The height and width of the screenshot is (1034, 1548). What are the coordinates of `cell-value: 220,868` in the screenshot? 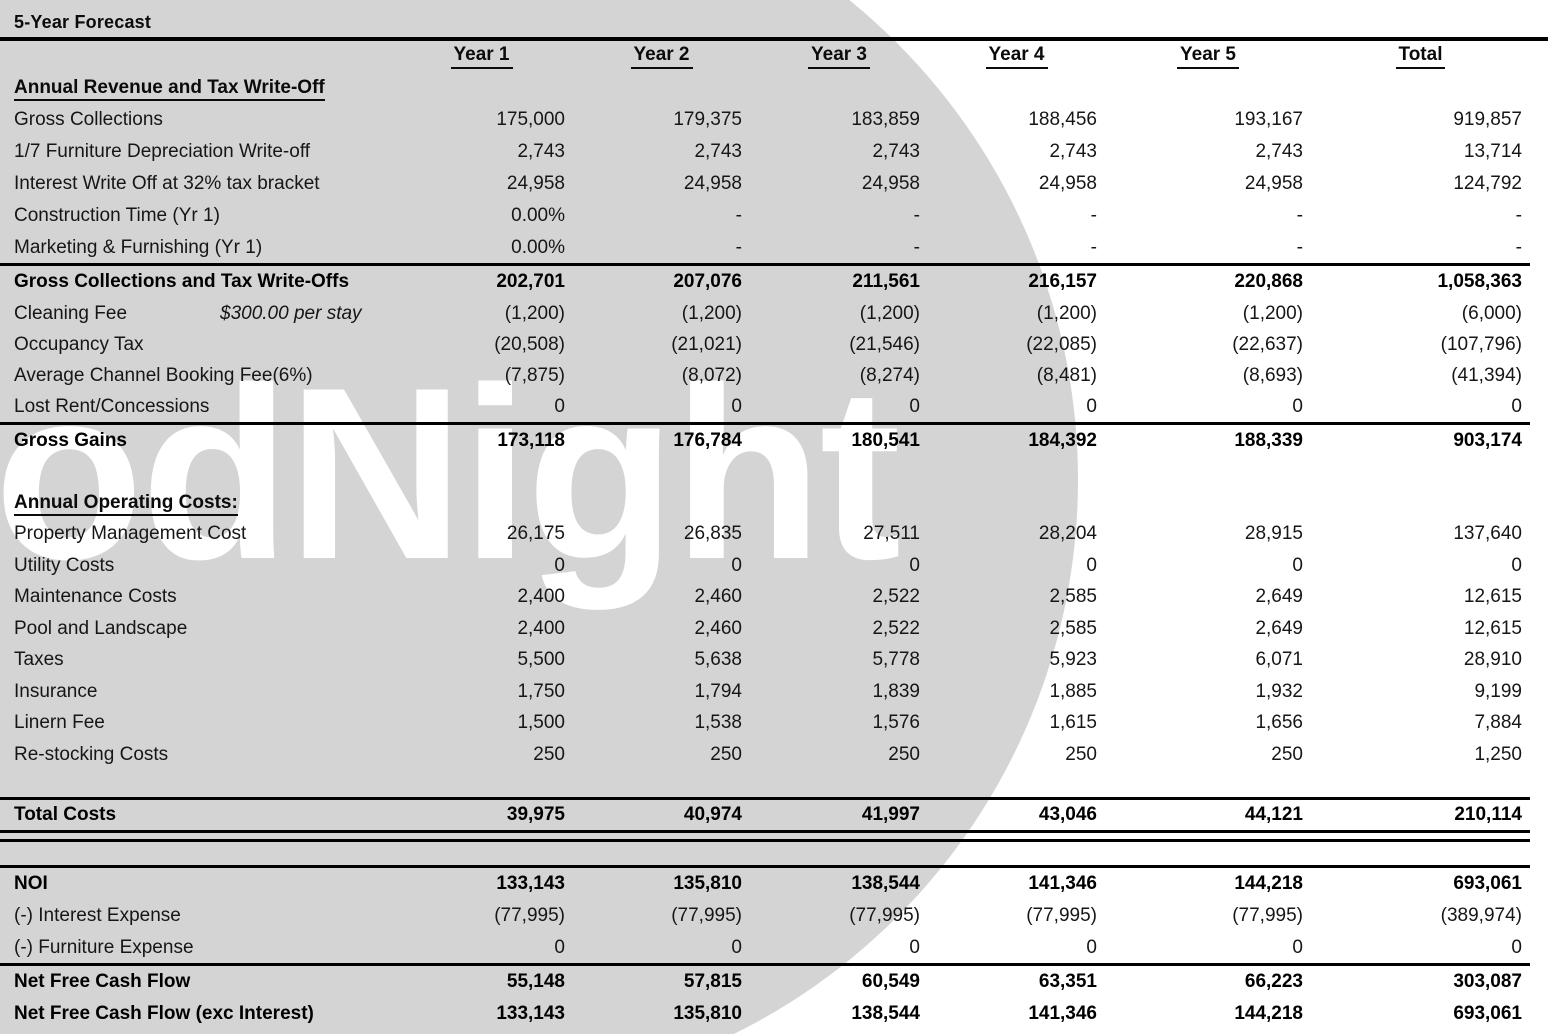 It's located at (1268, 281).